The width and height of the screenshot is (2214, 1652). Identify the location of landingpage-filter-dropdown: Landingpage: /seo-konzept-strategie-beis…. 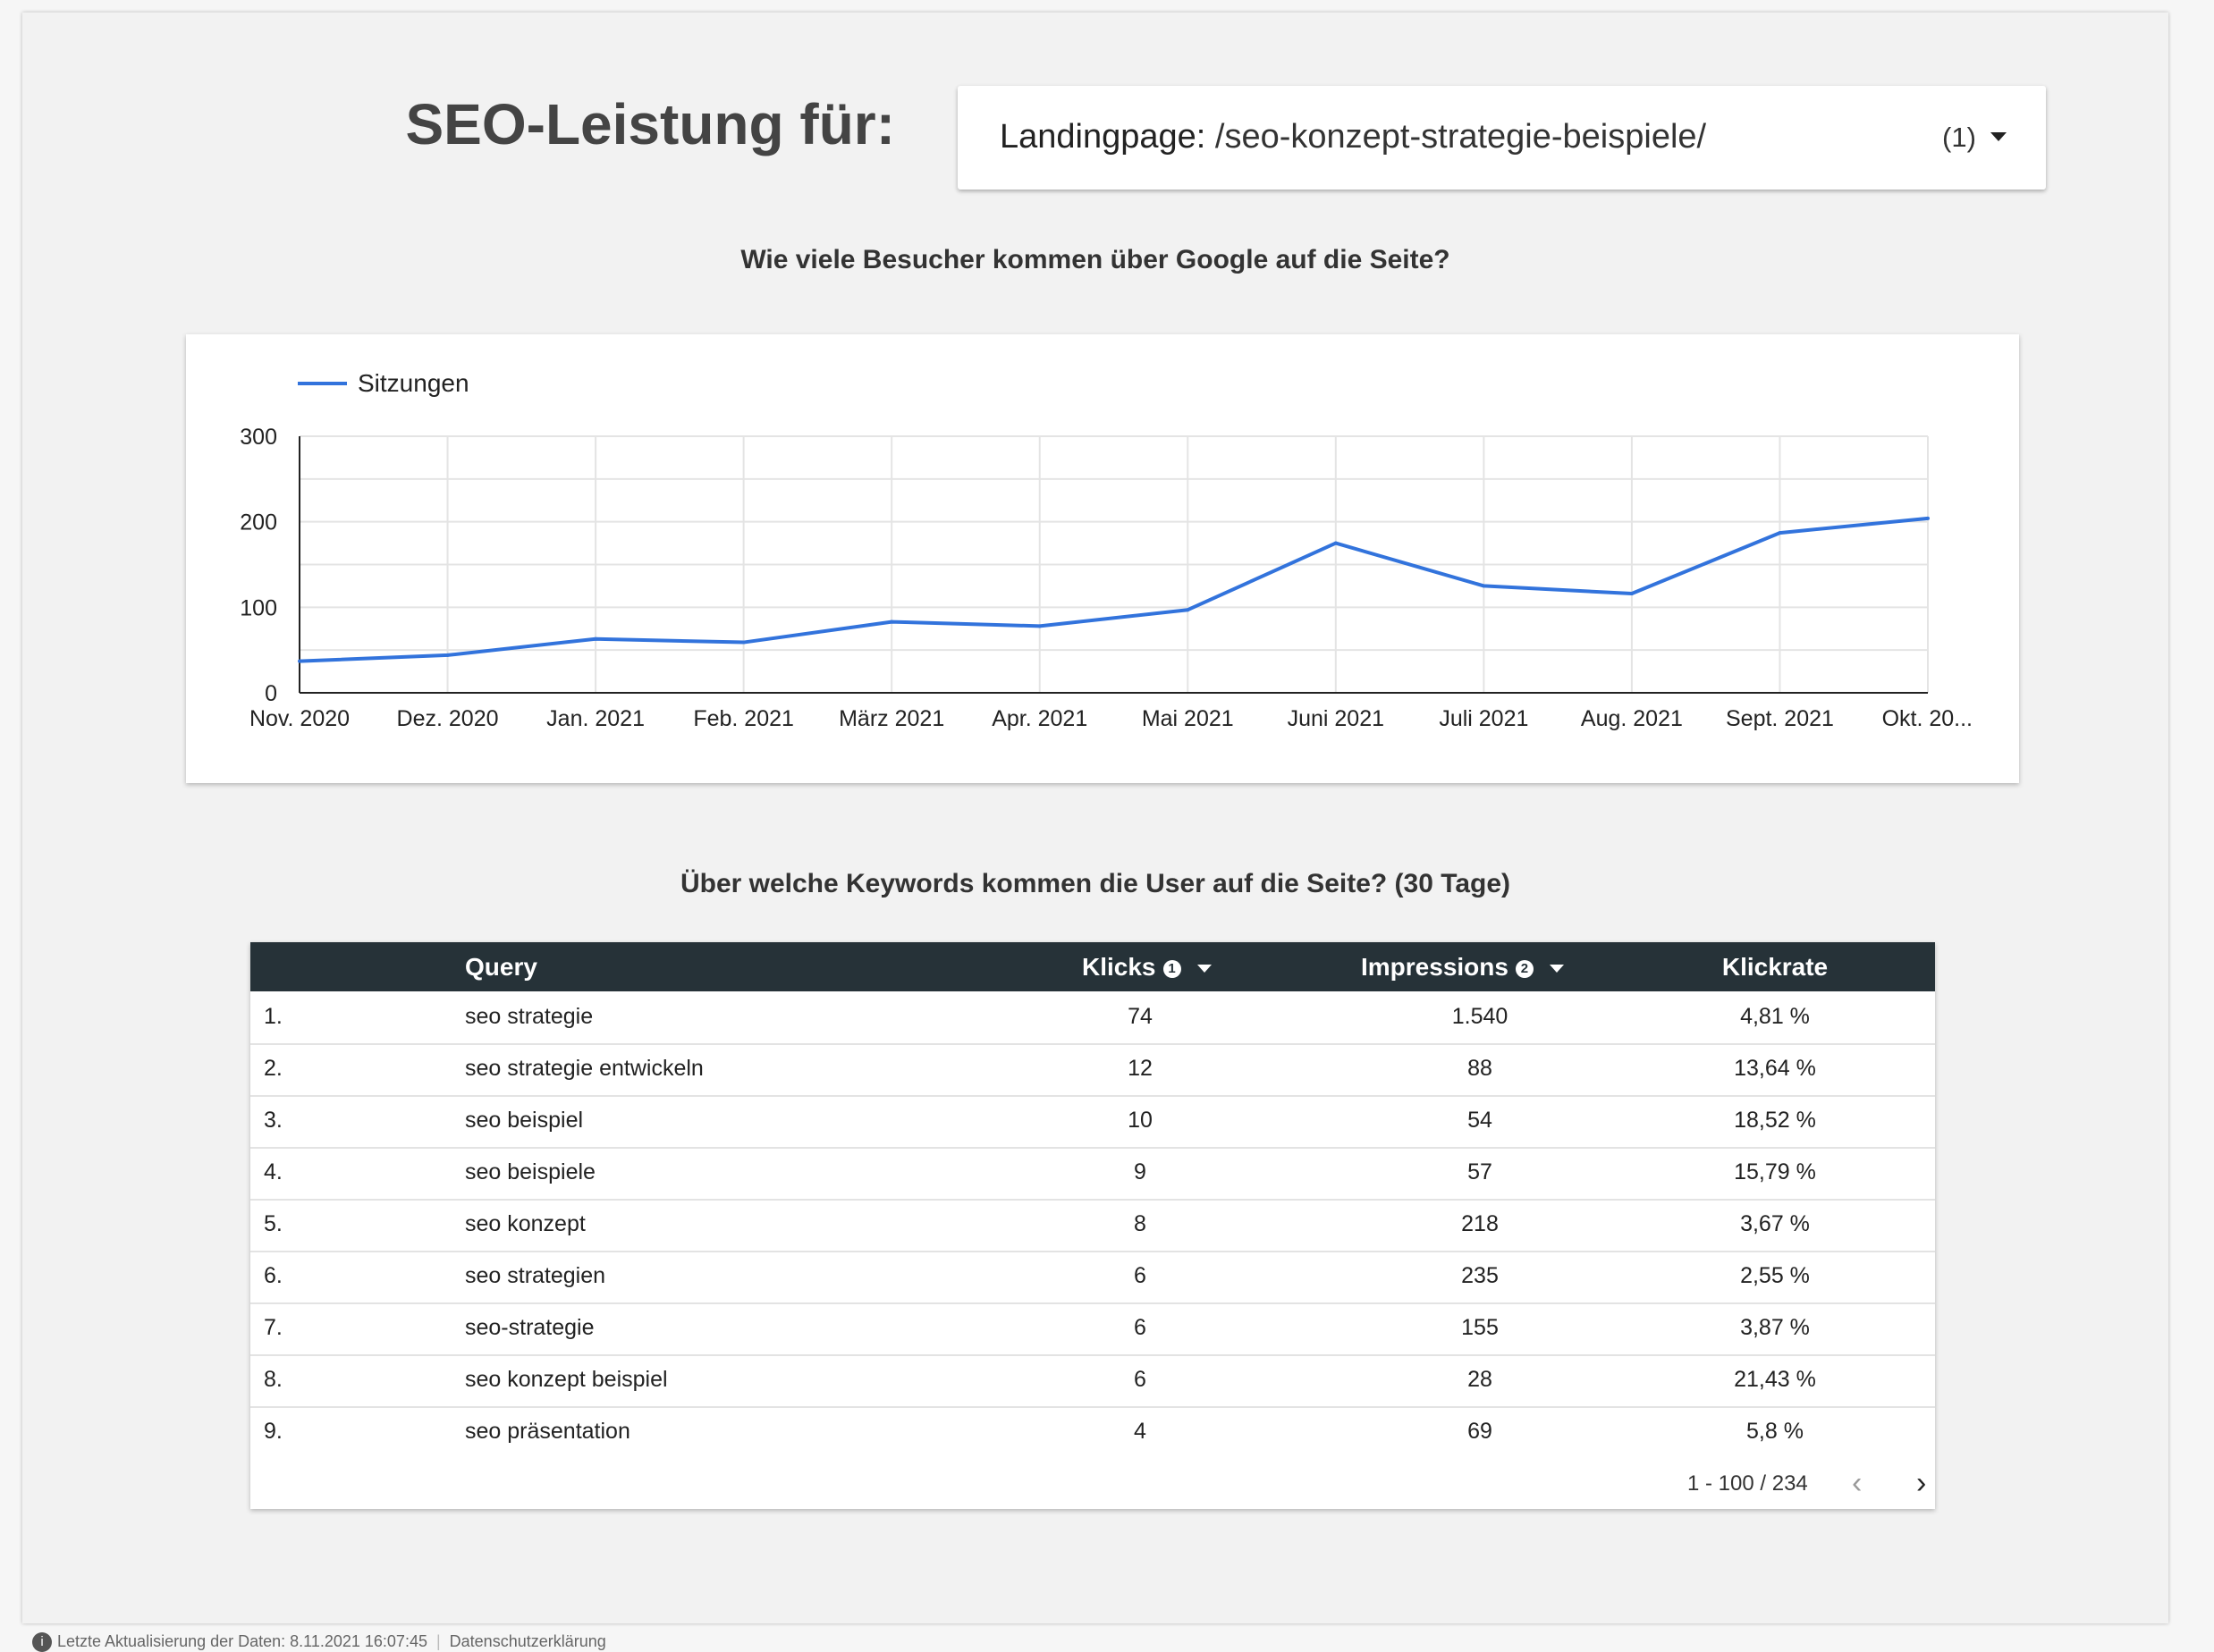
(1502, 138).